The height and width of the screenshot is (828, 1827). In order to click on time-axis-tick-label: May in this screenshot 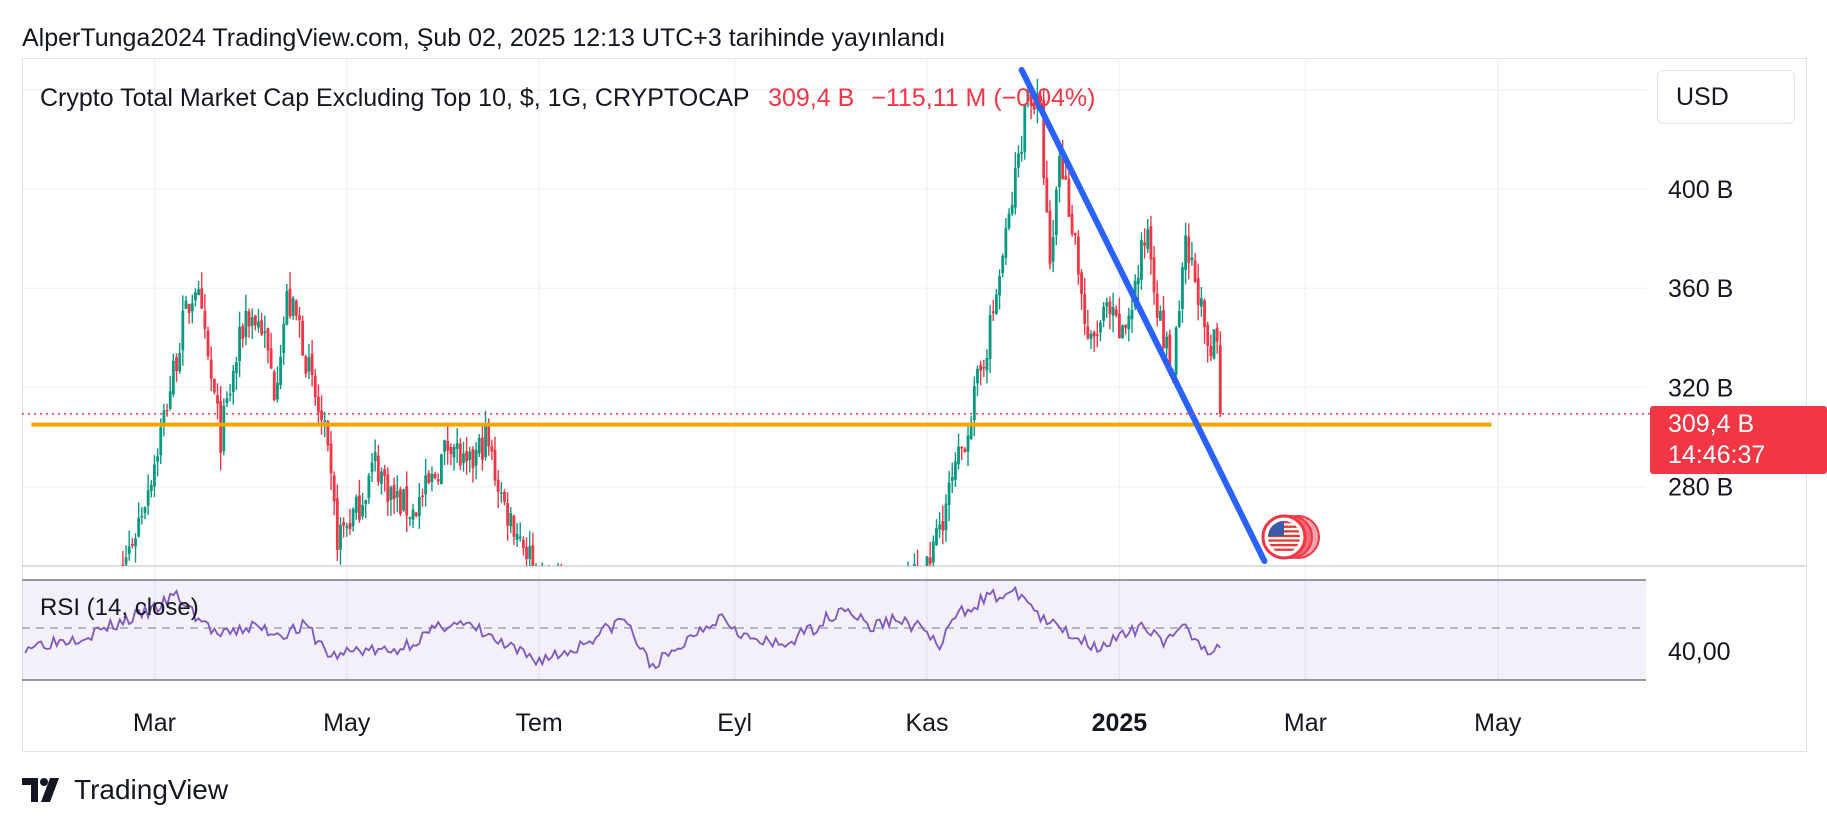, I will do `click(1498, 723)`.